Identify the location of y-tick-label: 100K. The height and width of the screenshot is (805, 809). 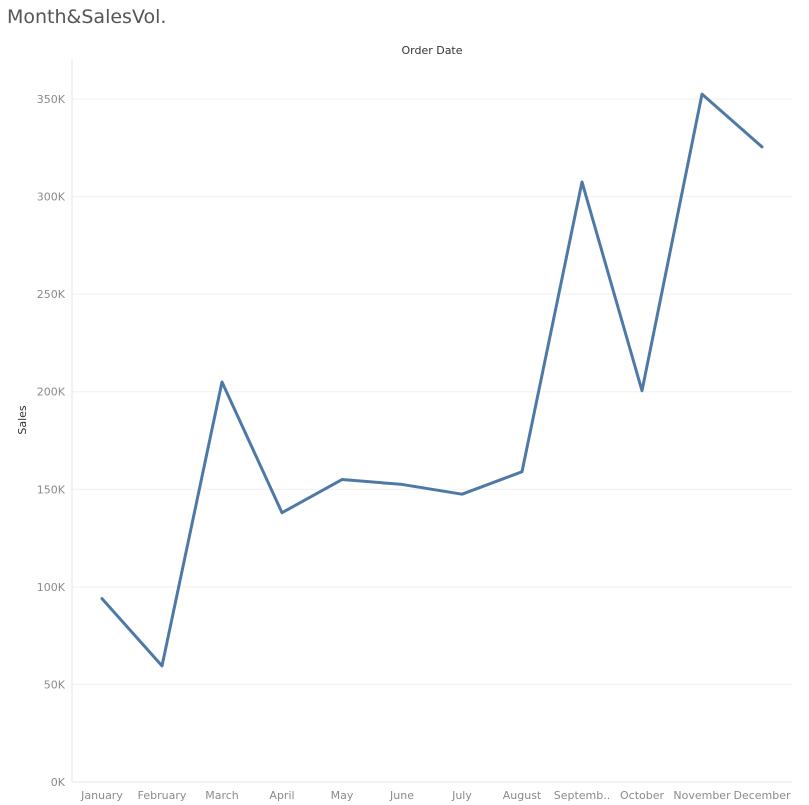
(51, 587).